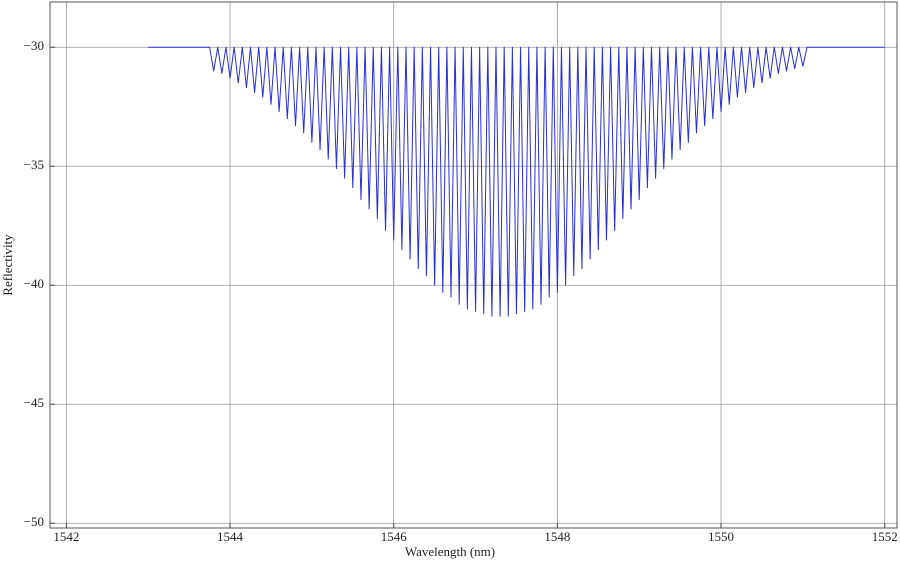 This screenshot has height=566, width=900. Describe the element at coordinates (885, 536) in the screenshot. I see `x-tick-label: 1552` at that location.